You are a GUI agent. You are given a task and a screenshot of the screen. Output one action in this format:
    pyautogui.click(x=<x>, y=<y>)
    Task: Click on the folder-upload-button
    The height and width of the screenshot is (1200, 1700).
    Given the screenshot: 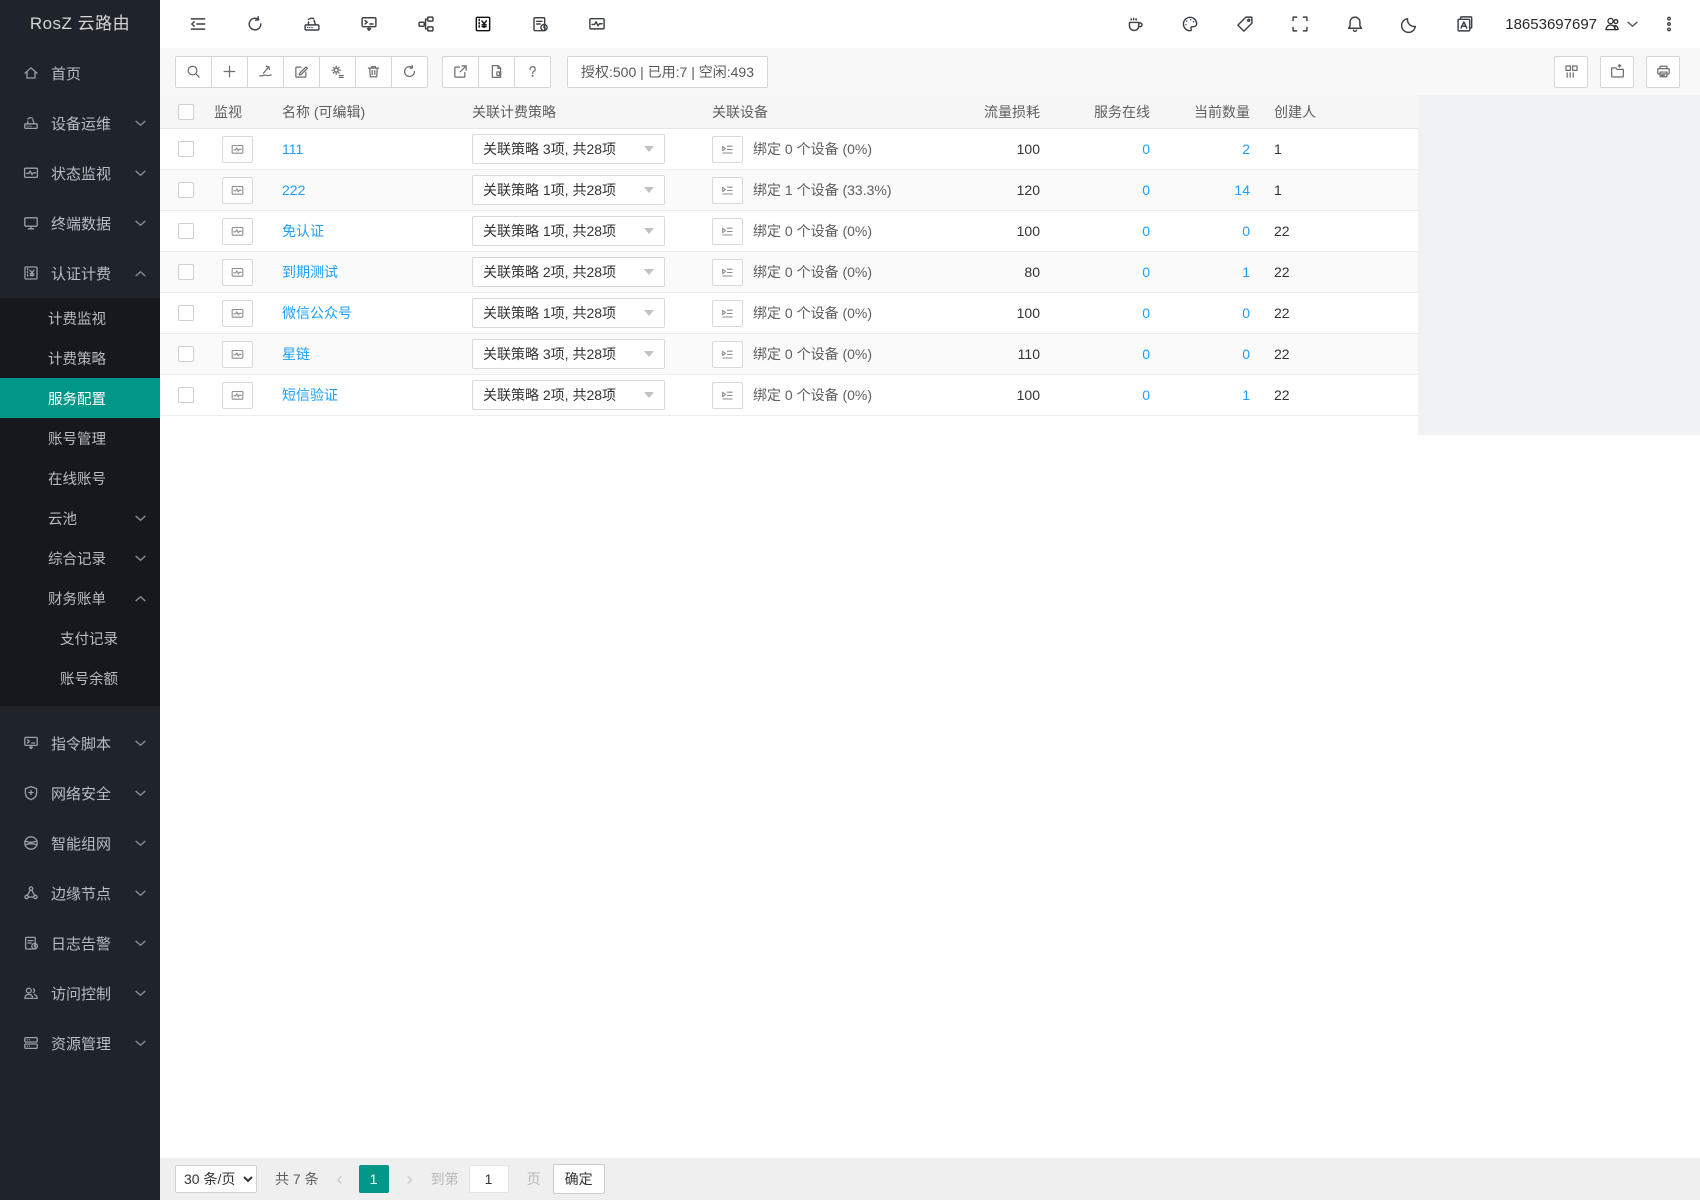 What is the action you would take?
    pyautogui.click(x=1617, y=71)
    